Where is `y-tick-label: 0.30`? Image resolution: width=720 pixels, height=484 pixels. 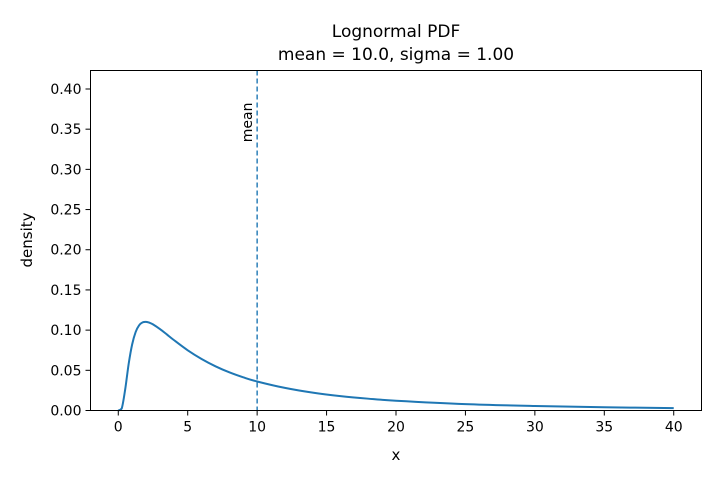
y-tick-label: 0.30 is located at coordinates (65, 170).